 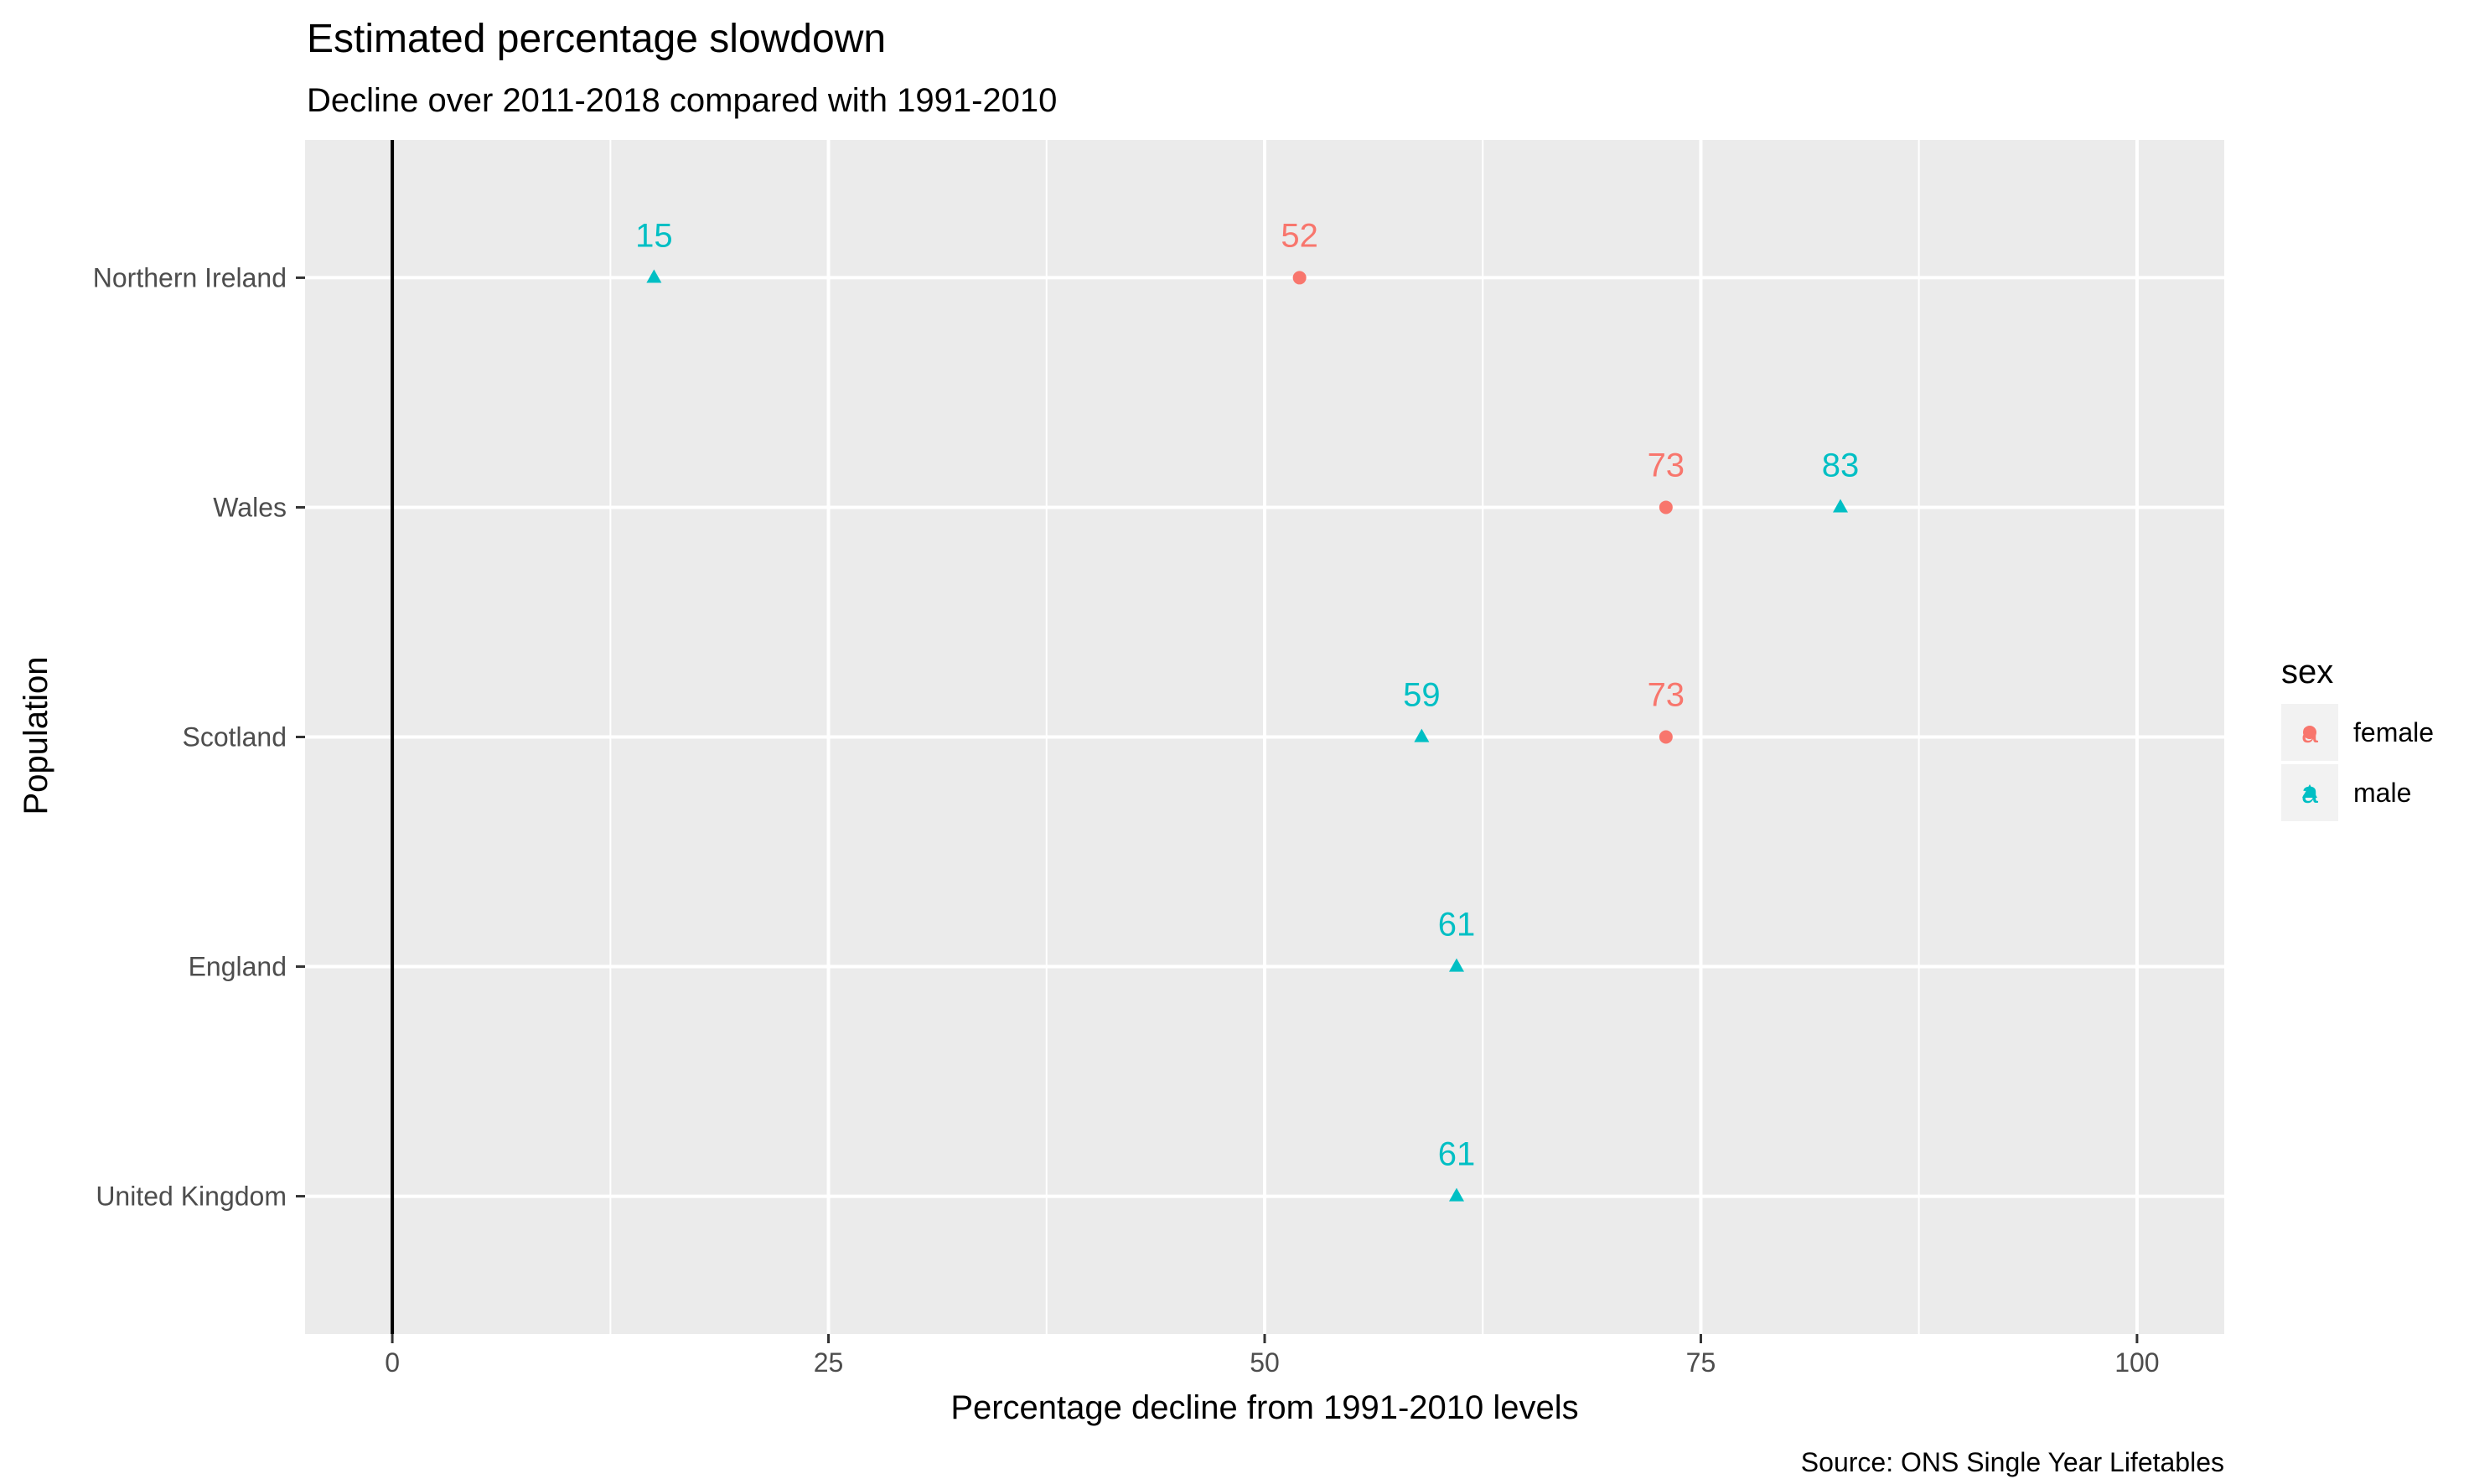 What do you see at coordinates (596, 39) in the screenshot?
I see `chart-title: Estimated percentage slowdown` at bounding box center [596, 39].